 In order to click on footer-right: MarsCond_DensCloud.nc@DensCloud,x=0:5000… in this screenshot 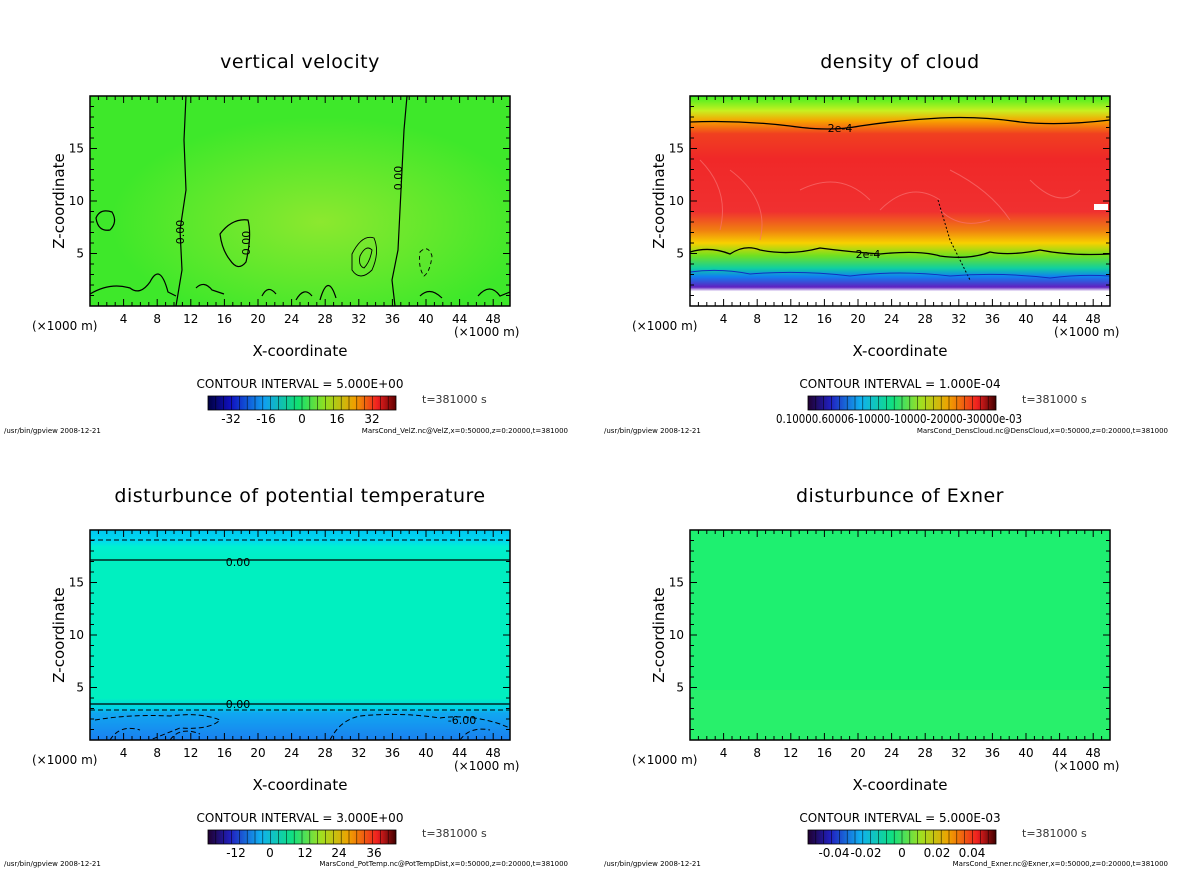, I will do `click(1042, 431)`.